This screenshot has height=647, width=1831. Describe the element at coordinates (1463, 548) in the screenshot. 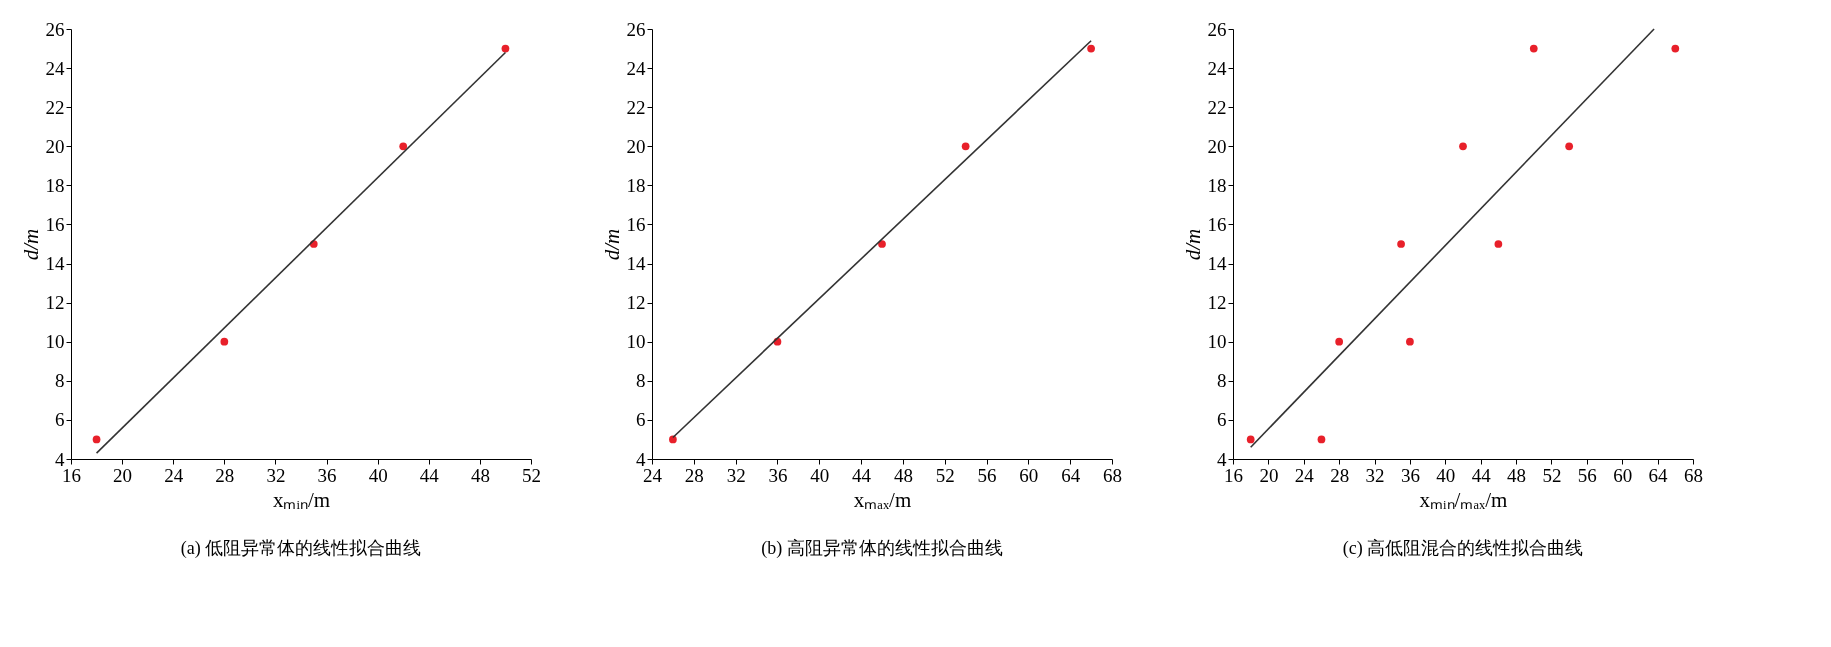

I see `text: (c) 高低阻混合的线性拟合曲线` at that location.